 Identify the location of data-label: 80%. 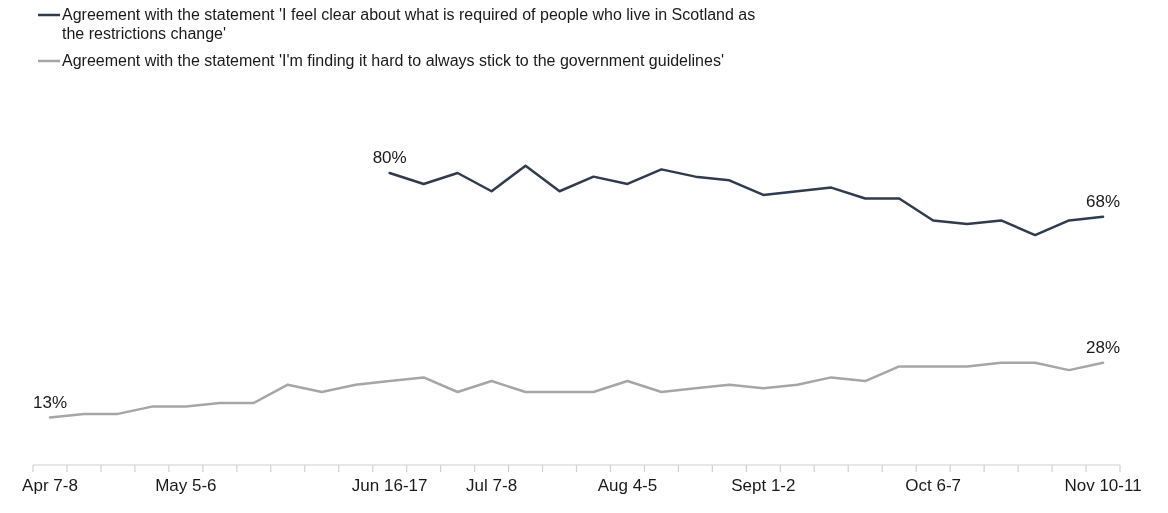
(389, 157).